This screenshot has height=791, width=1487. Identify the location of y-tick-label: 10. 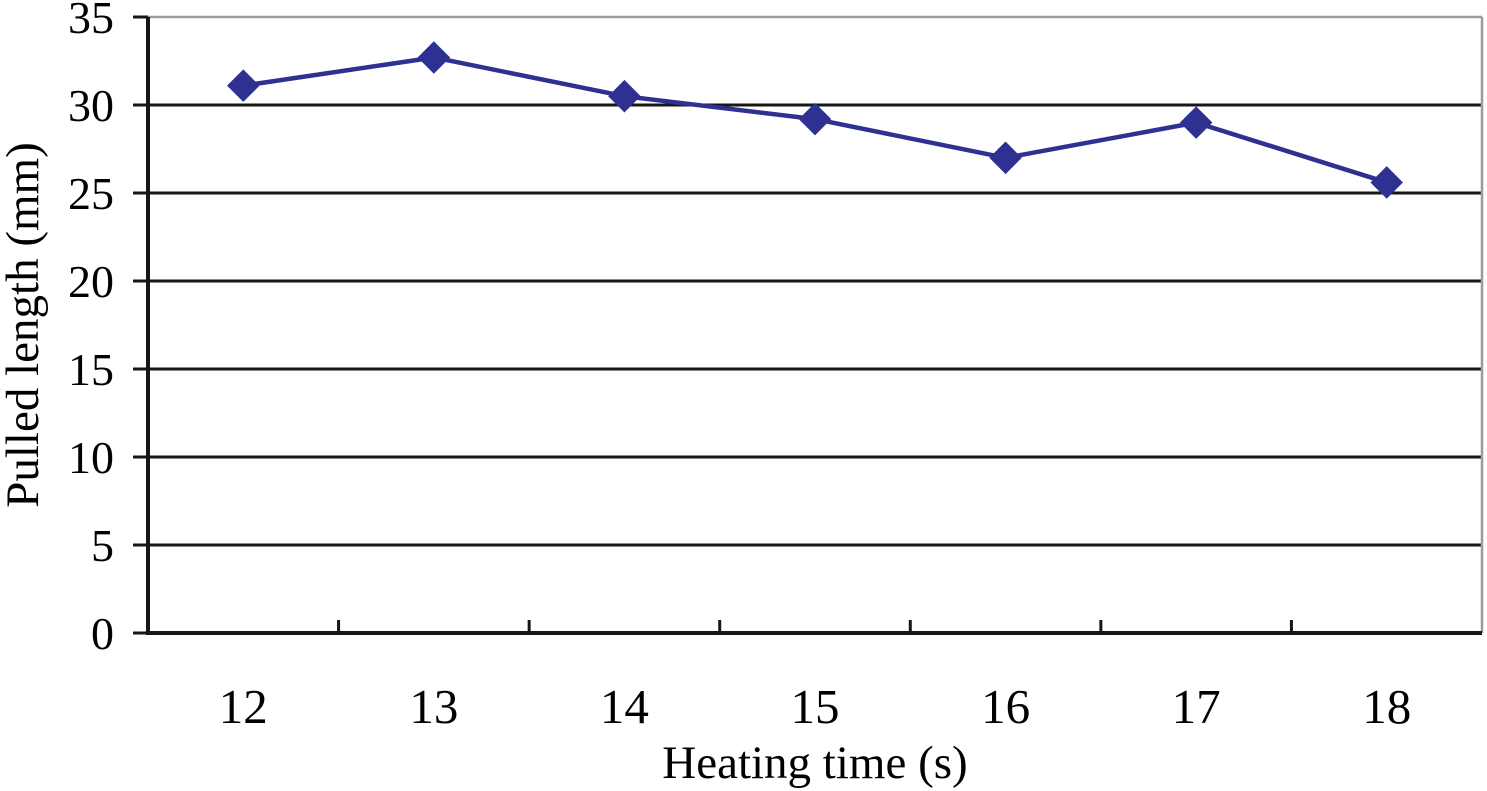
(91, 457).